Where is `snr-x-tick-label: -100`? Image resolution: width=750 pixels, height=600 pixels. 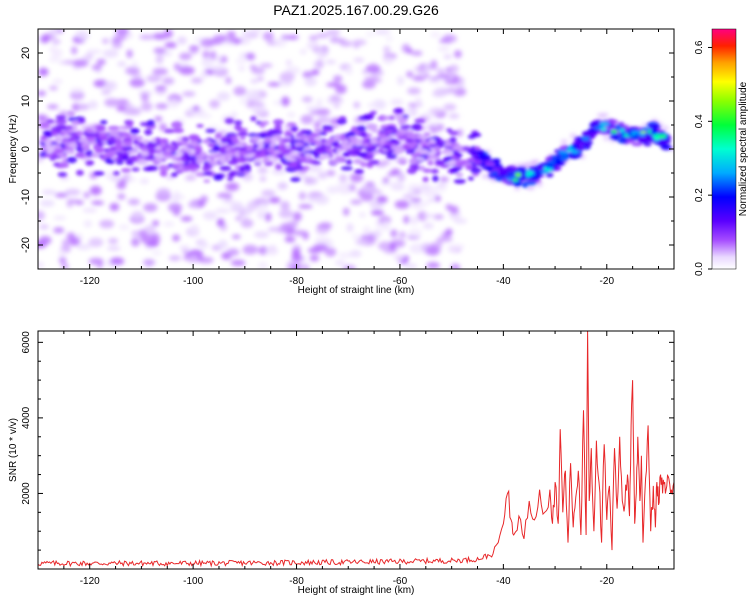
snr-x-tick-label: -100 is located at coordinates (193, 581).